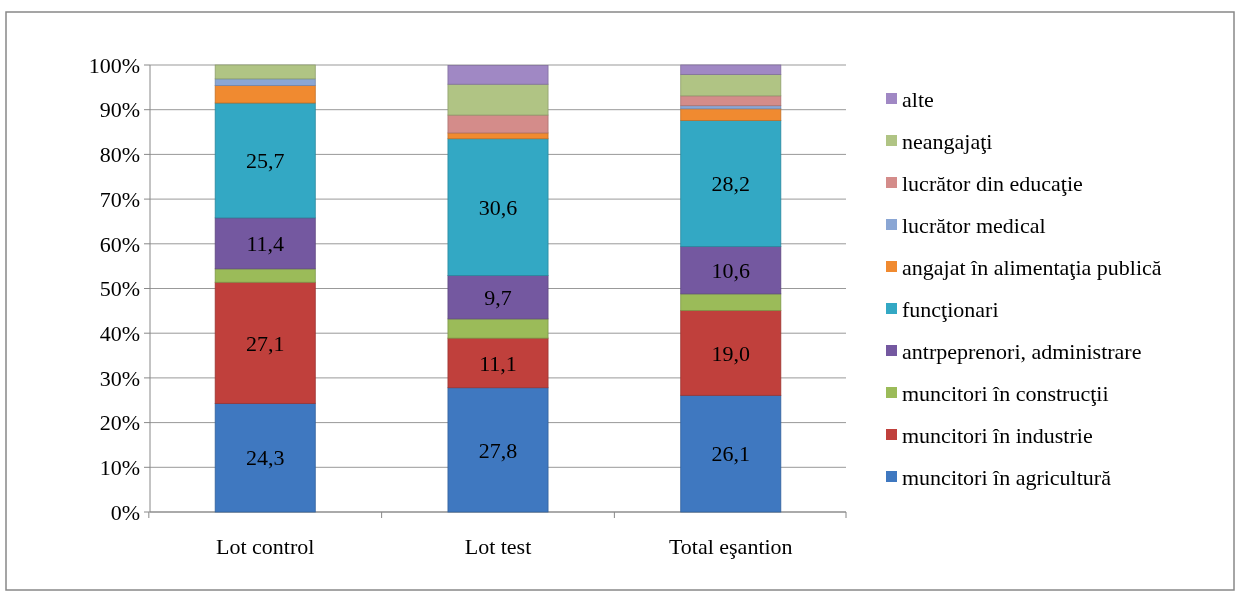  Describe the element at coordinates (1032, 267) in the screenshot. I see `legend-label: angajat în alimentaţia publică` at that location.